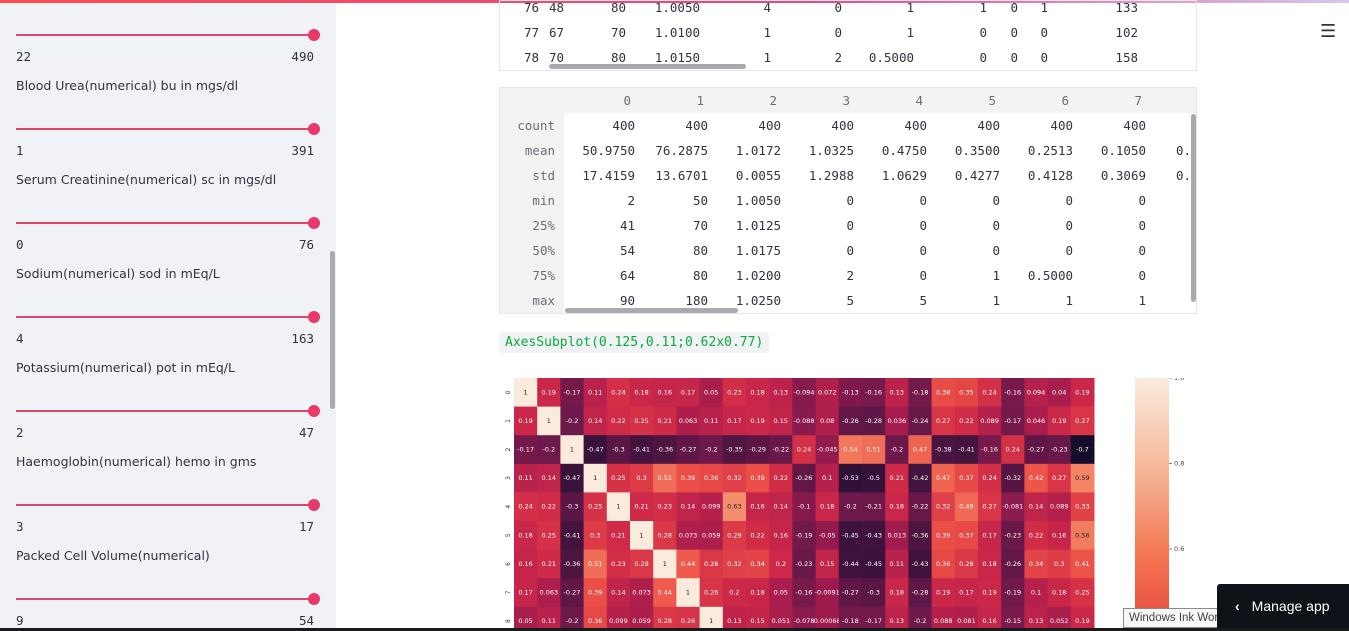 The height and width of the screenshot is (631, 1349). I want to click on table-cell: 0.4750, so click(904, 150).